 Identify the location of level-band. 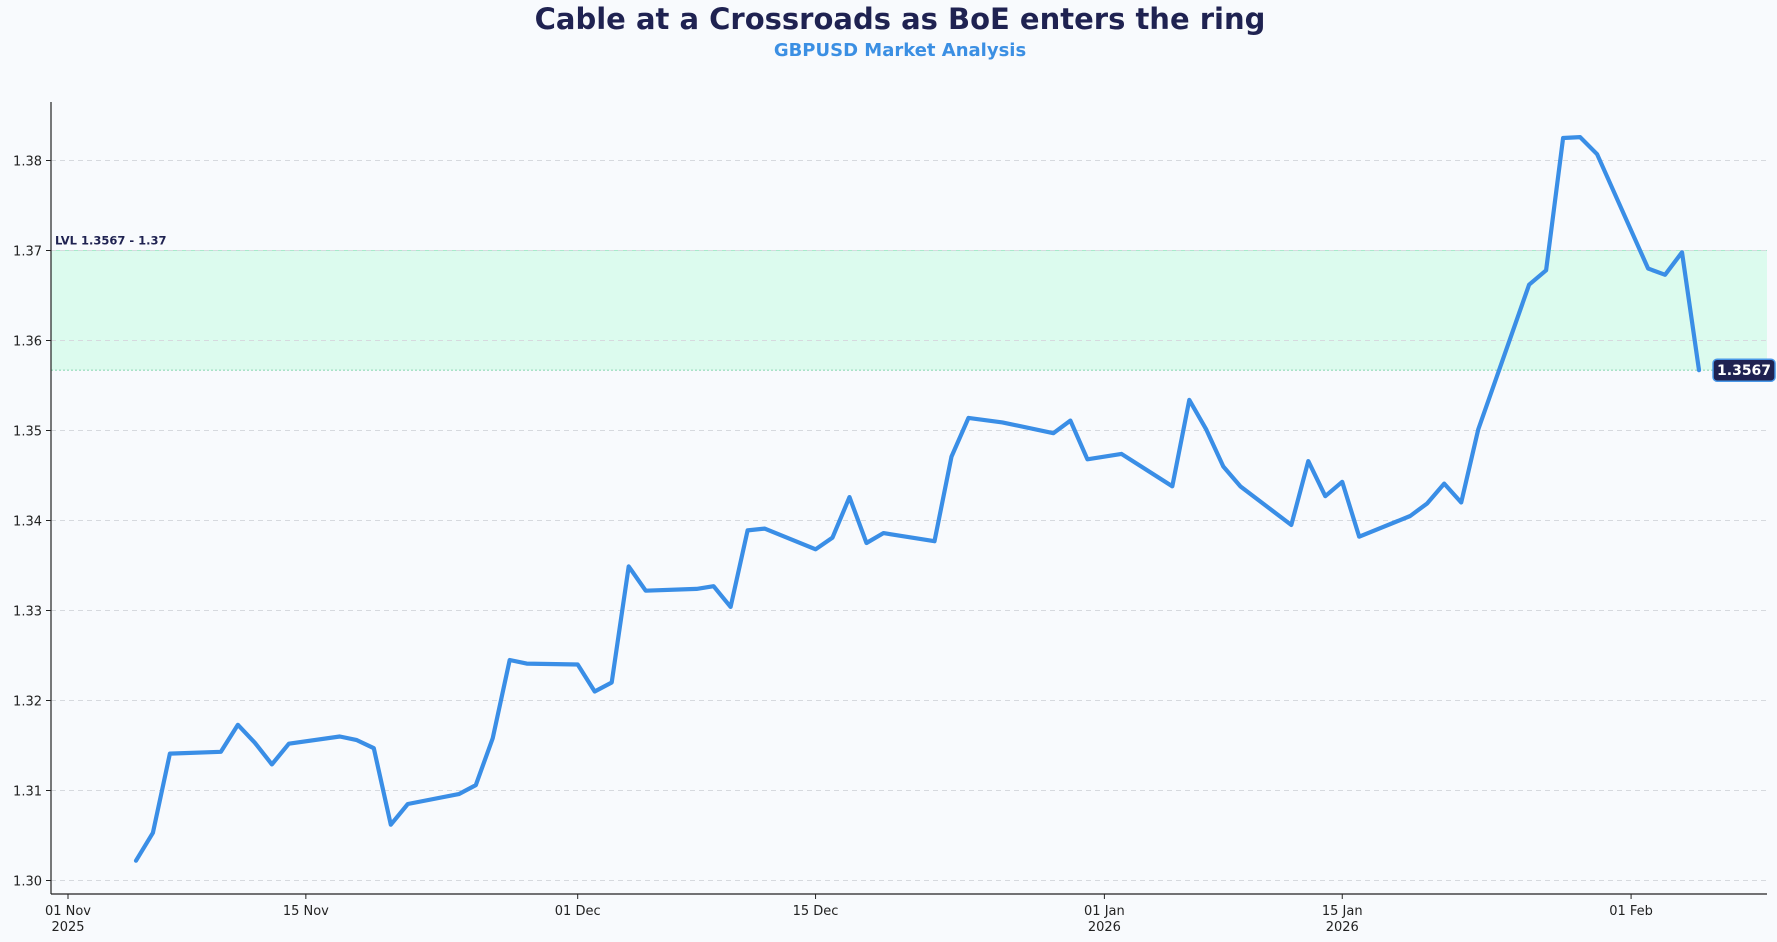
(909, 310).